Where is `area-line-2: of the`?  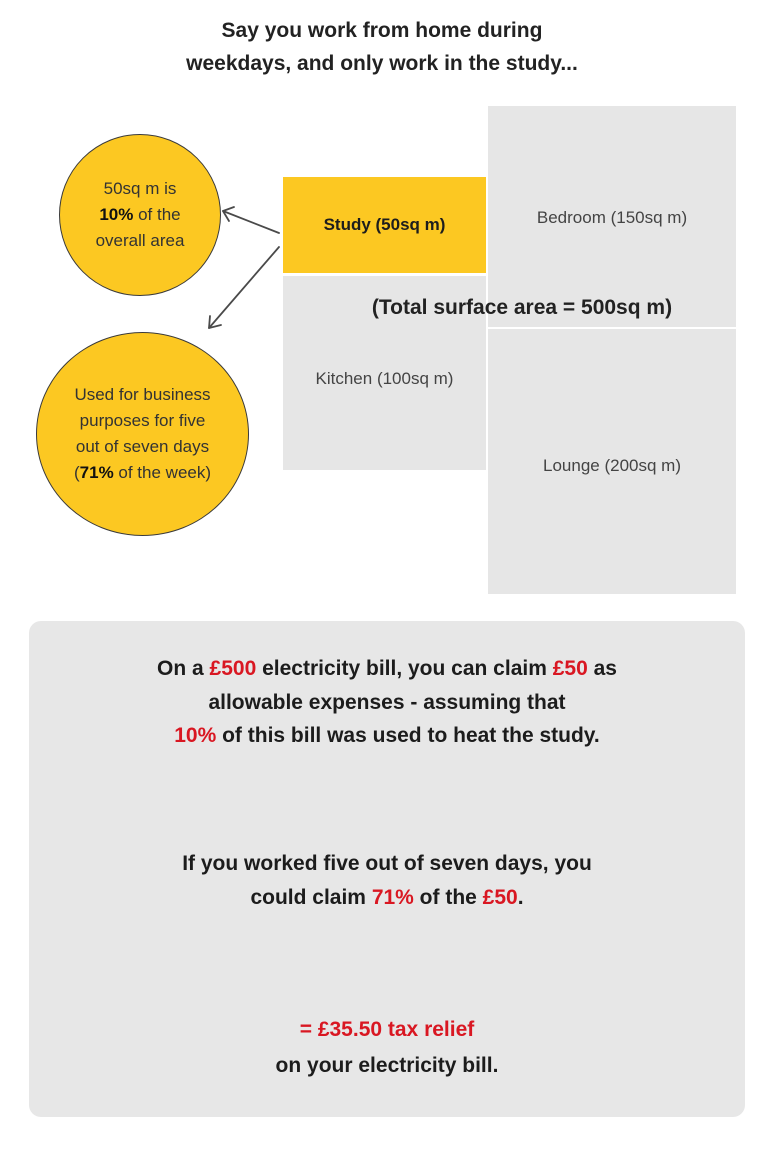 area-line-2: of the is located at coordinates (157, 214).